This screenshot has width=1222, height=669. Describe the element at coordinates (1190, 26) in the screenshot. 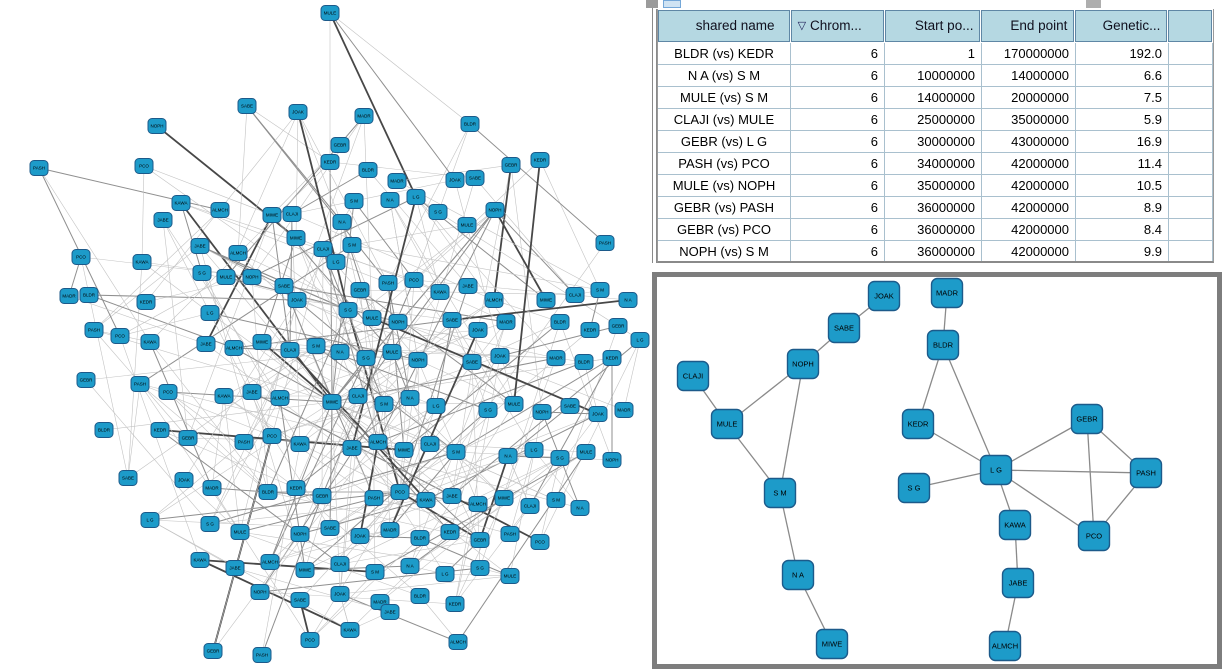

I see `column-header-extra` at that location.